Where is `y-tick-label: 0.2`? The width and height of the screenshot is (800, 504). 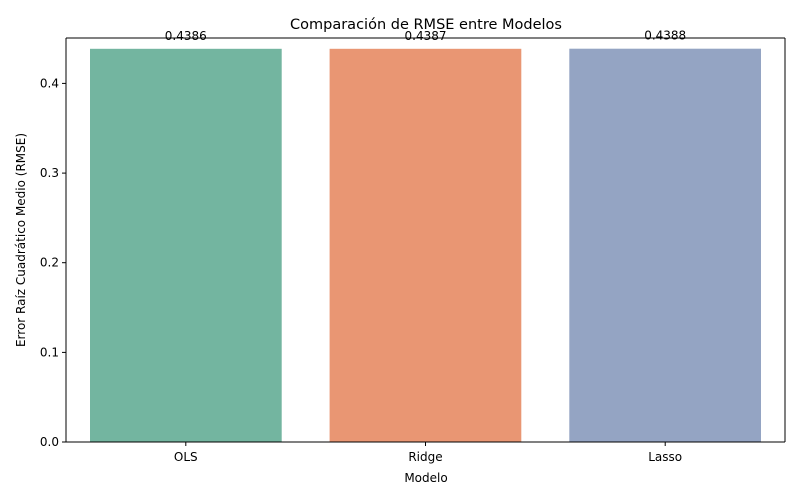
y-tick-label: 0.2 is located at coordinates (49, 263).